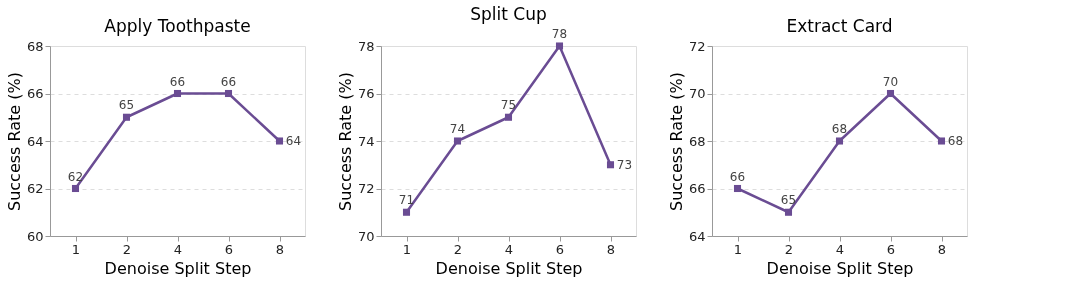  Describe the element at coordinates (177, 26) in the screenshot. I see `chart-title: Apply Toothpaste` at that location.